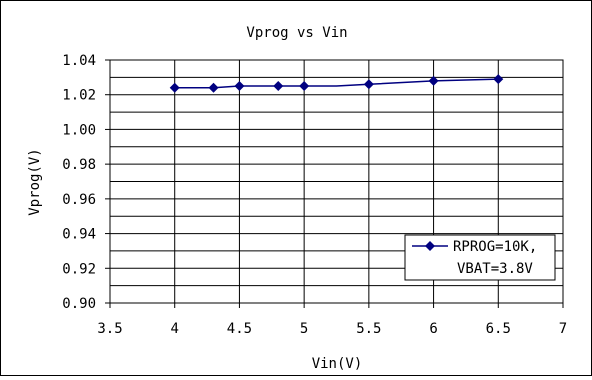 The height and width of the screenshot is (380, 592). Describe the element at coordinates (480, 257) in the screenshot. I see `legend: RPROG=10K, VBAT=3.8V` at that location.